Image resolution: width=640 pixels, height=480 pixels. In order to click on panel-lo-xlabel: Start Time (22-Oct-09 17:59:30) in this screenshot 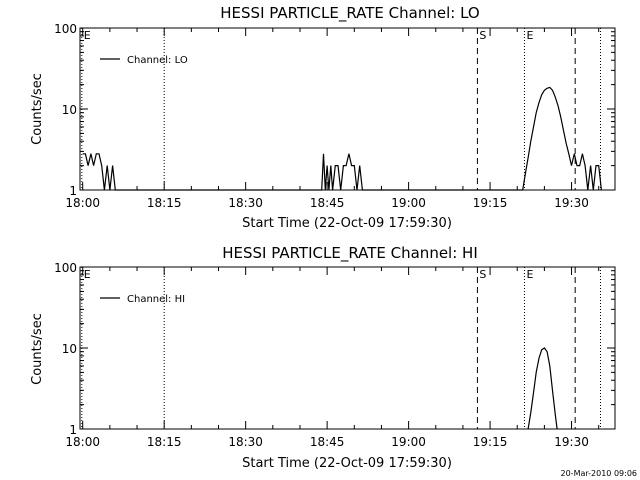, I will do `click(347, 223)`.